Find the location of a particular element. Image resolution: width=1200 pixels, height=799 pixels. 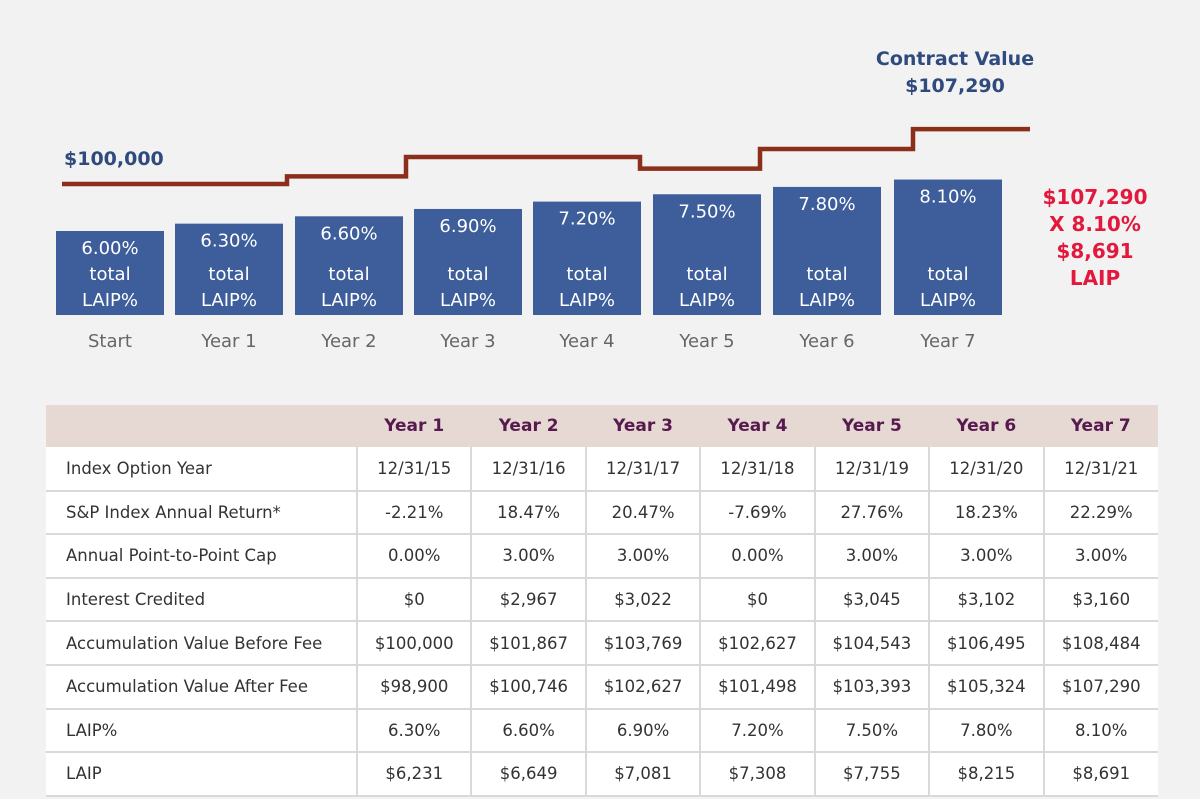

contract-value-step-line is located at coordinates (546, 156).